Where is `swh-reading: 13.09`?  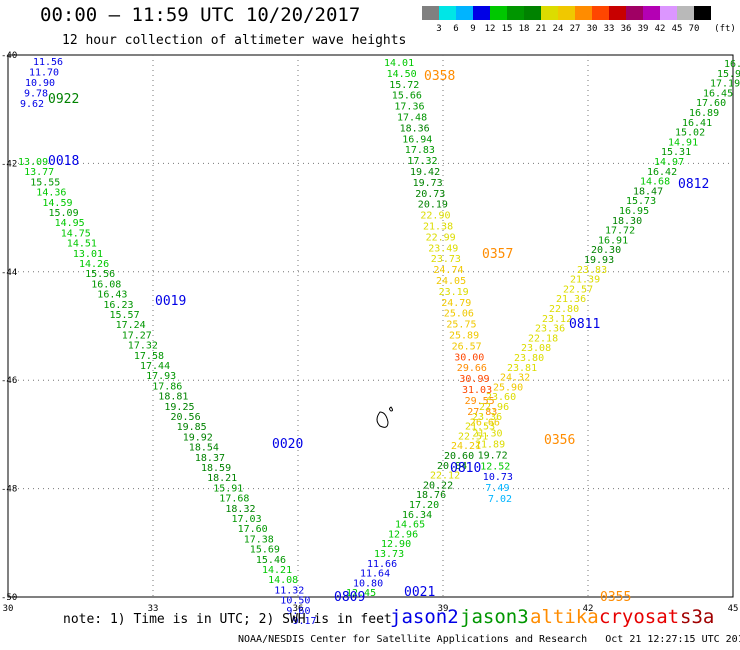
swh-reading: 13.09 is located at coordinates (33, 162).